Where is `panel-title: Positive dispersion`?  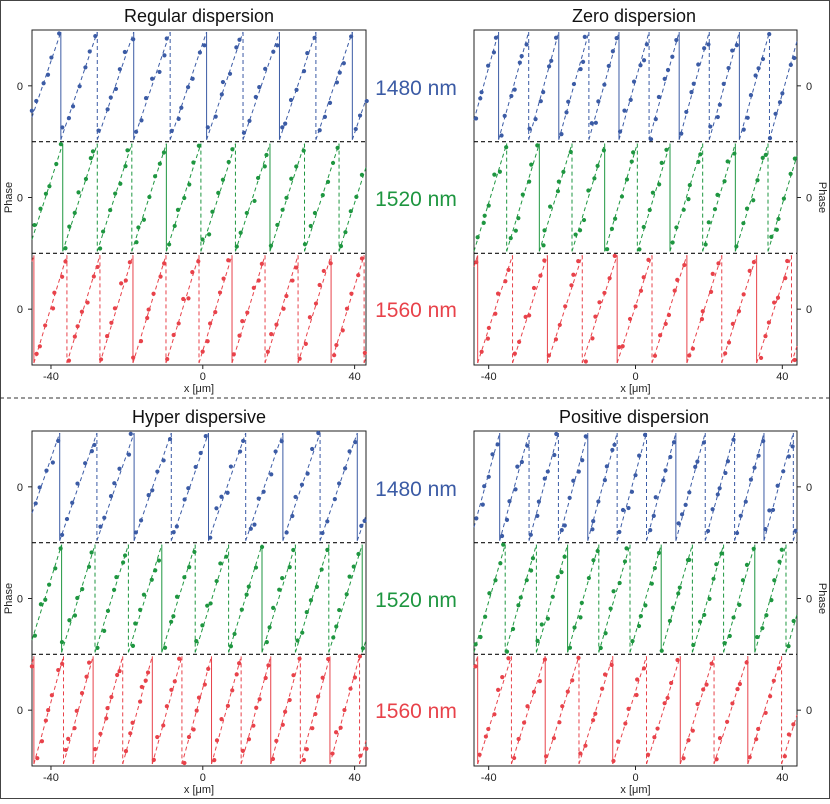
panel-title: Positive dispersion is located at coordinates (634, 417).